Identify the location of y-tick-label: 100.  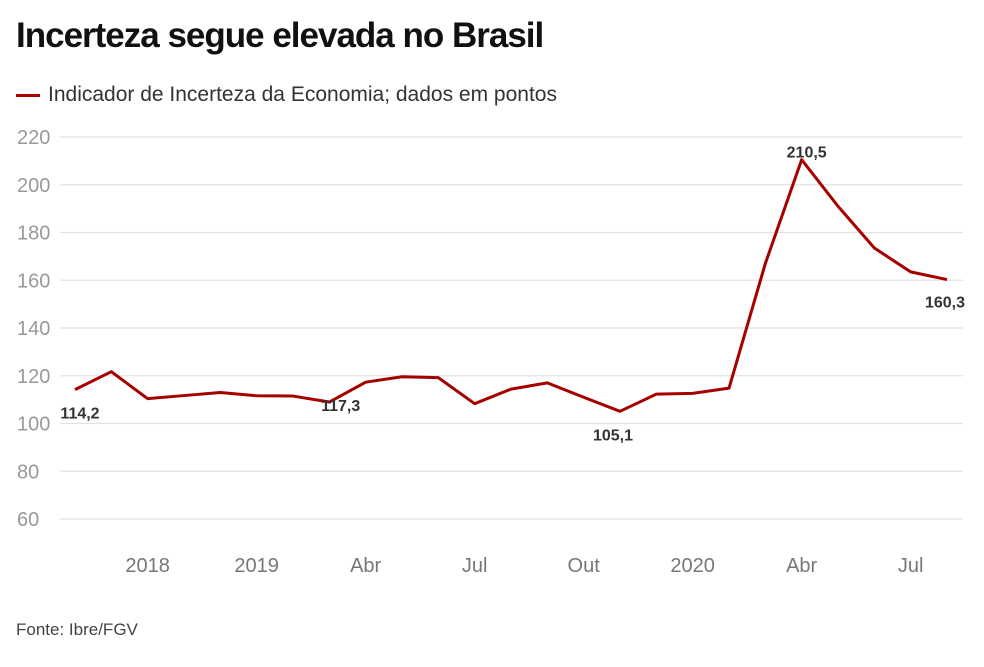
(33, 425).